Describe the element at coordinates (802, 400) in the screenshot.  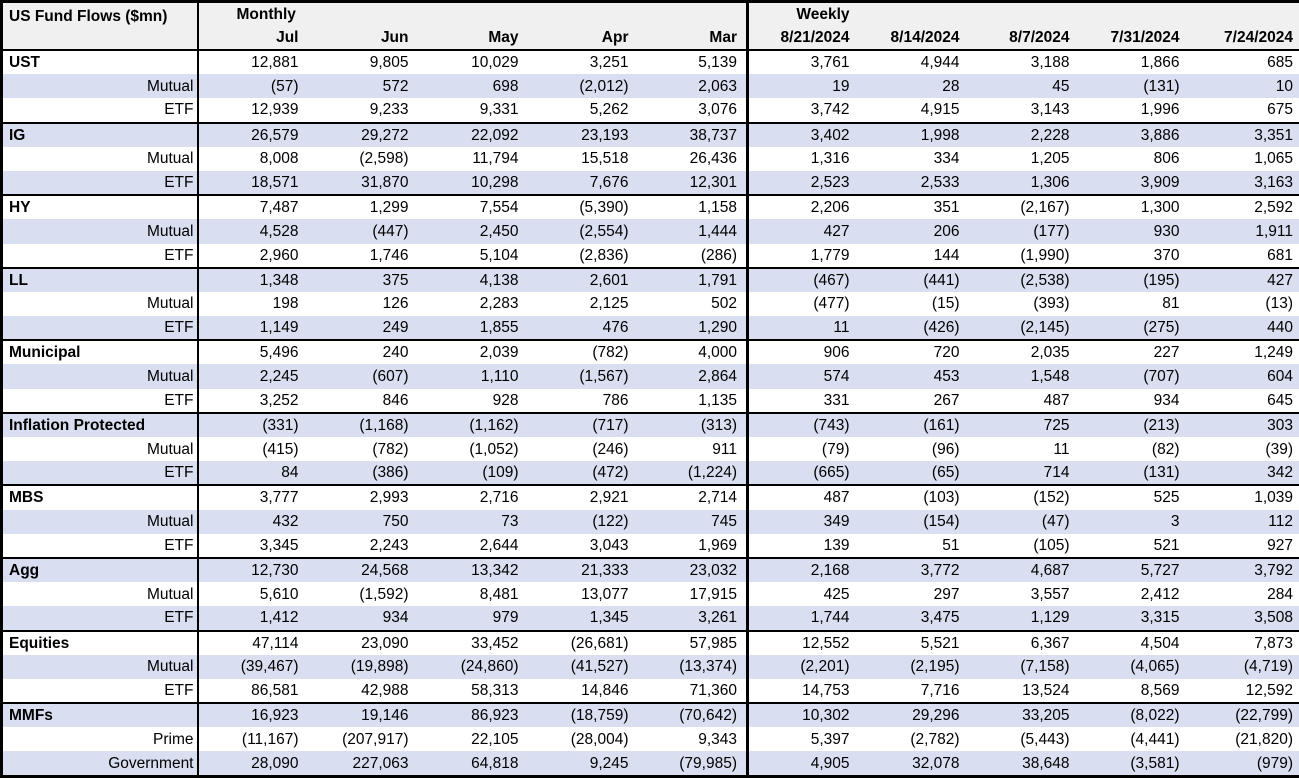
I see `value-cell: 331` at that location.